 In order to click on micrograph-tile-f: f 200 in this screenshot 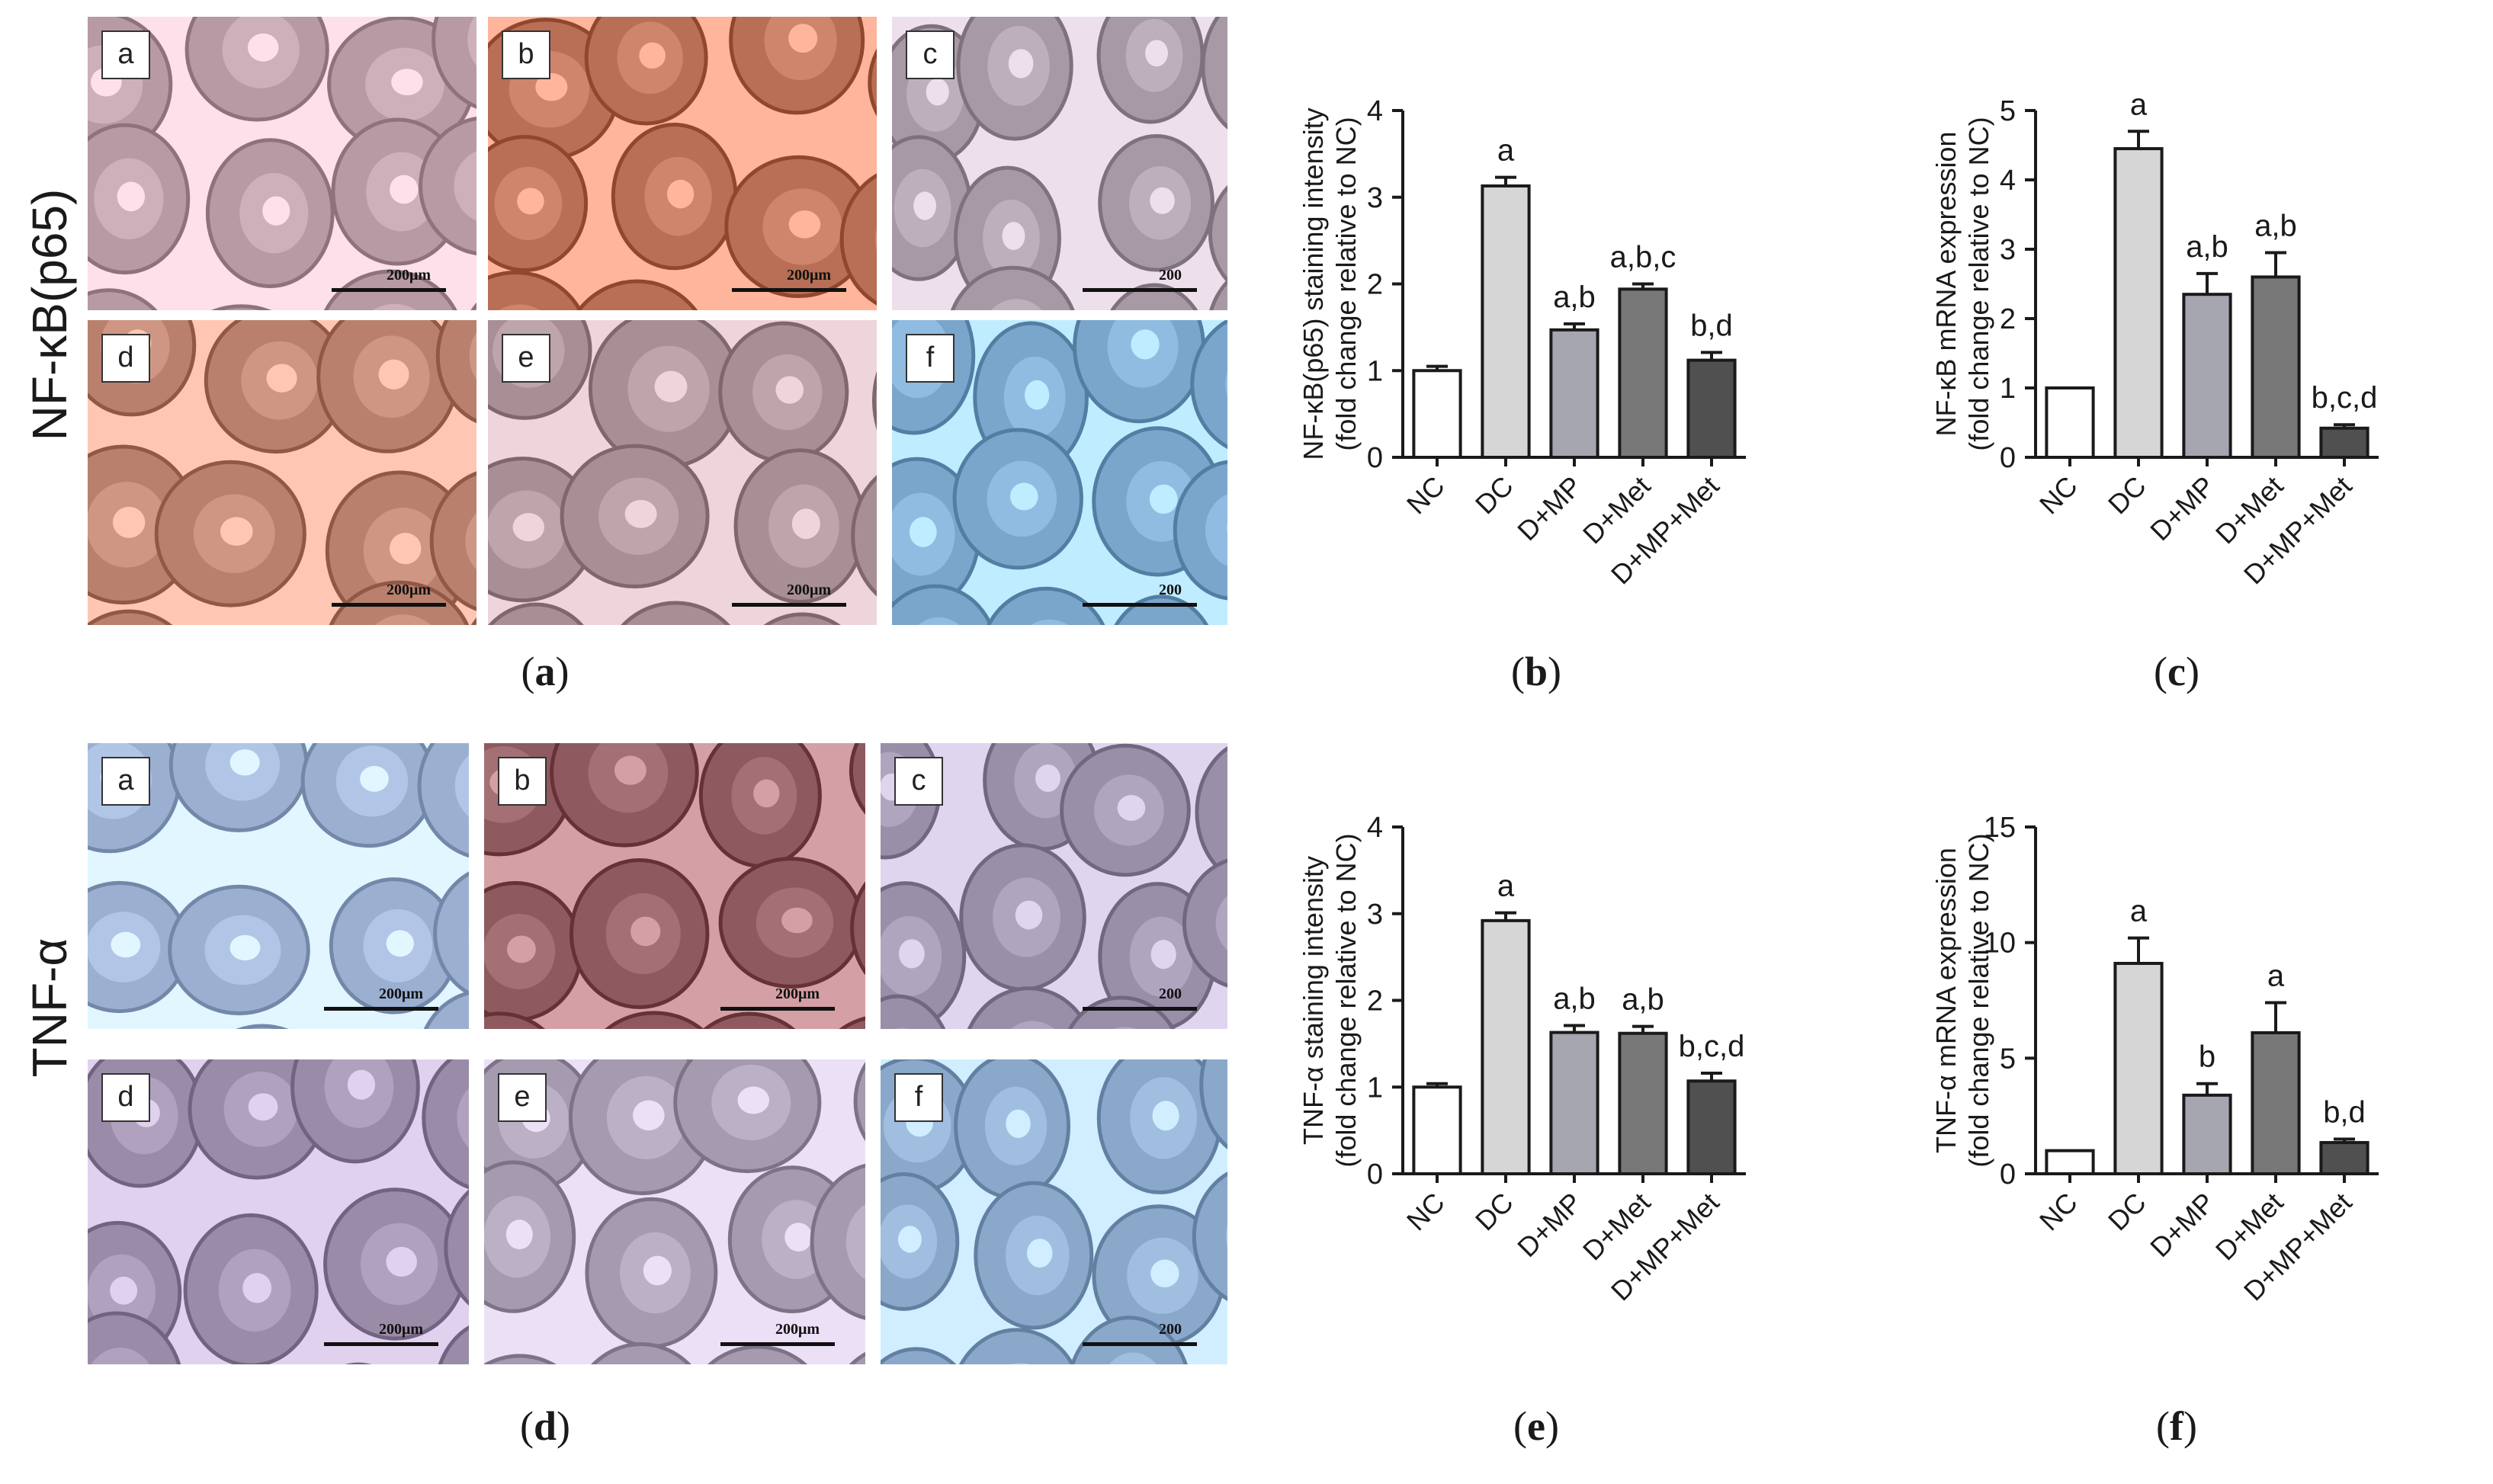, I will do `click(1059, 472)`.